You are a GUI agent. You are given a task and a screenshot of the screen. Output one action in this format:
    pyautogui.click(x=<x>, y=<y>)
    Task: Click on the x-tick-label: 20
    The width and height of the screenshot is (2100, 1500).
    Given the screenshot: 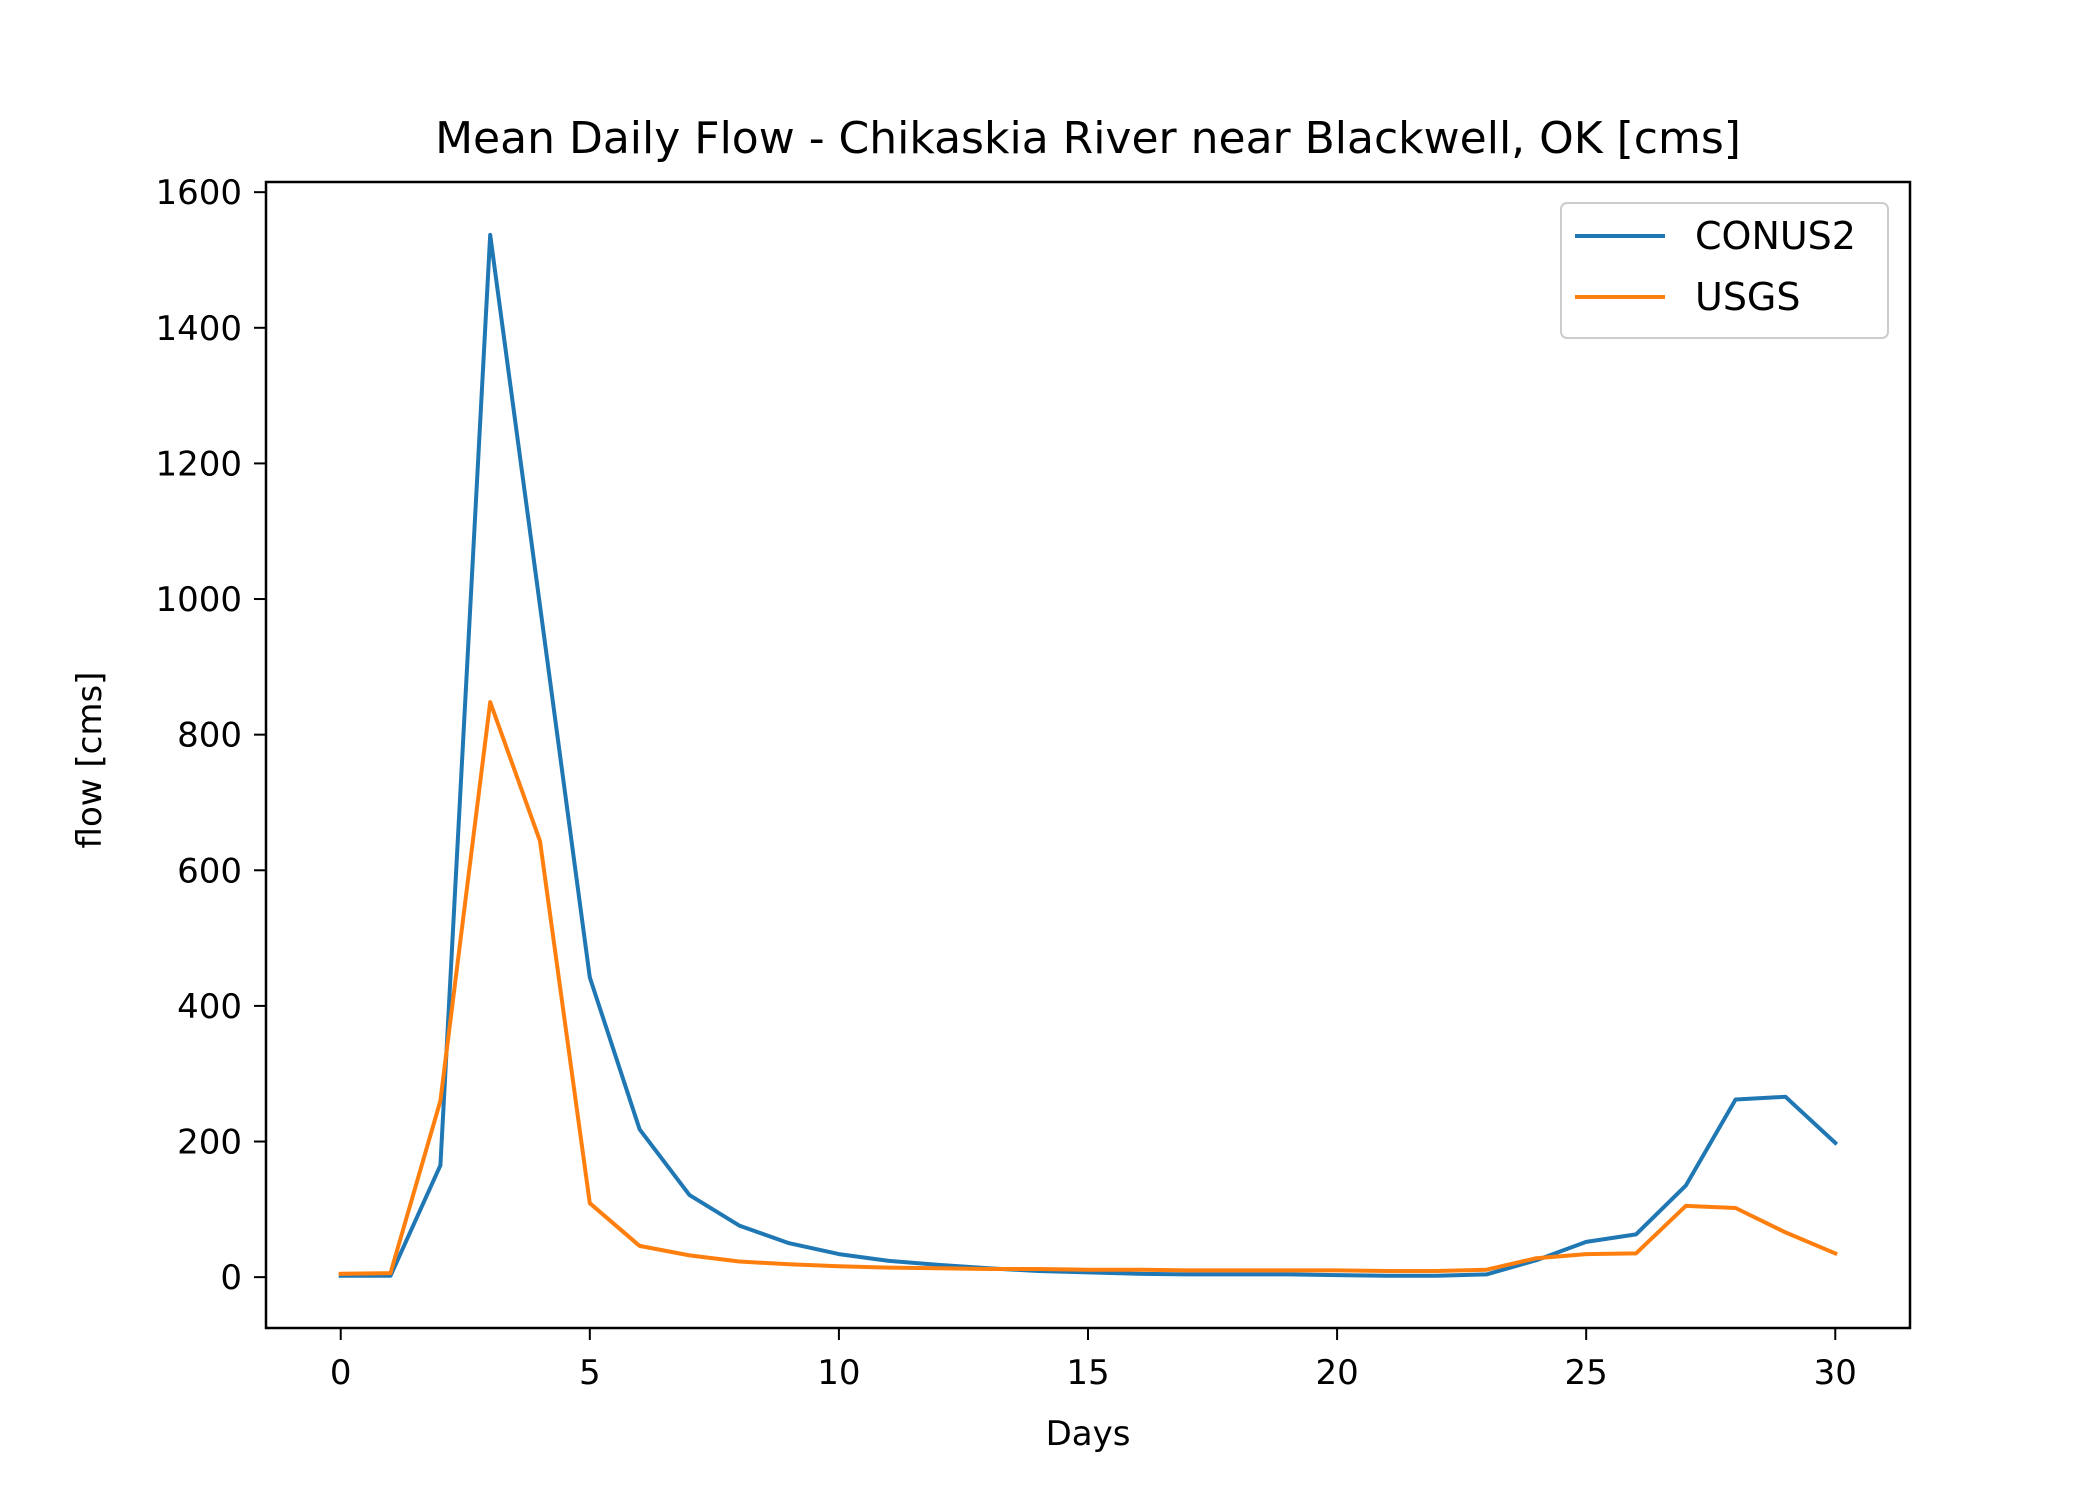 What is the action you would take?
    pyautogui.click(x=1336, y=1373)
    